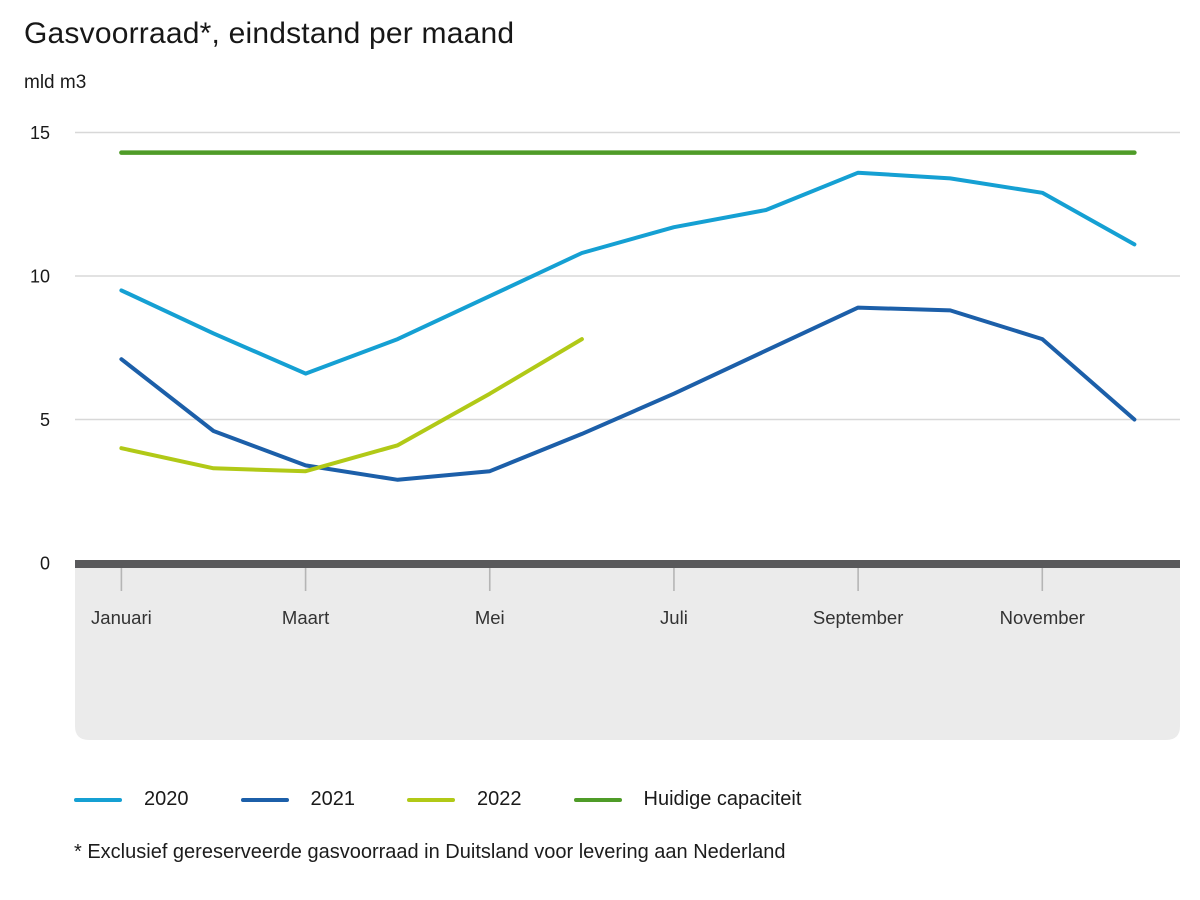  I want to click on legend-label-2022: 2022, so click(499, 799).